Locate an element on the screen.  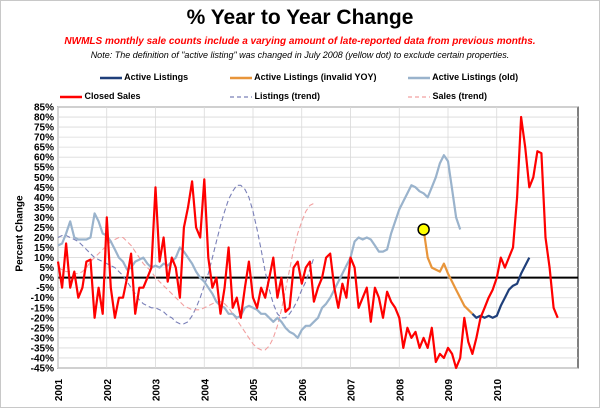
y-tick-label: -35% is located at coordinates (42, 348).